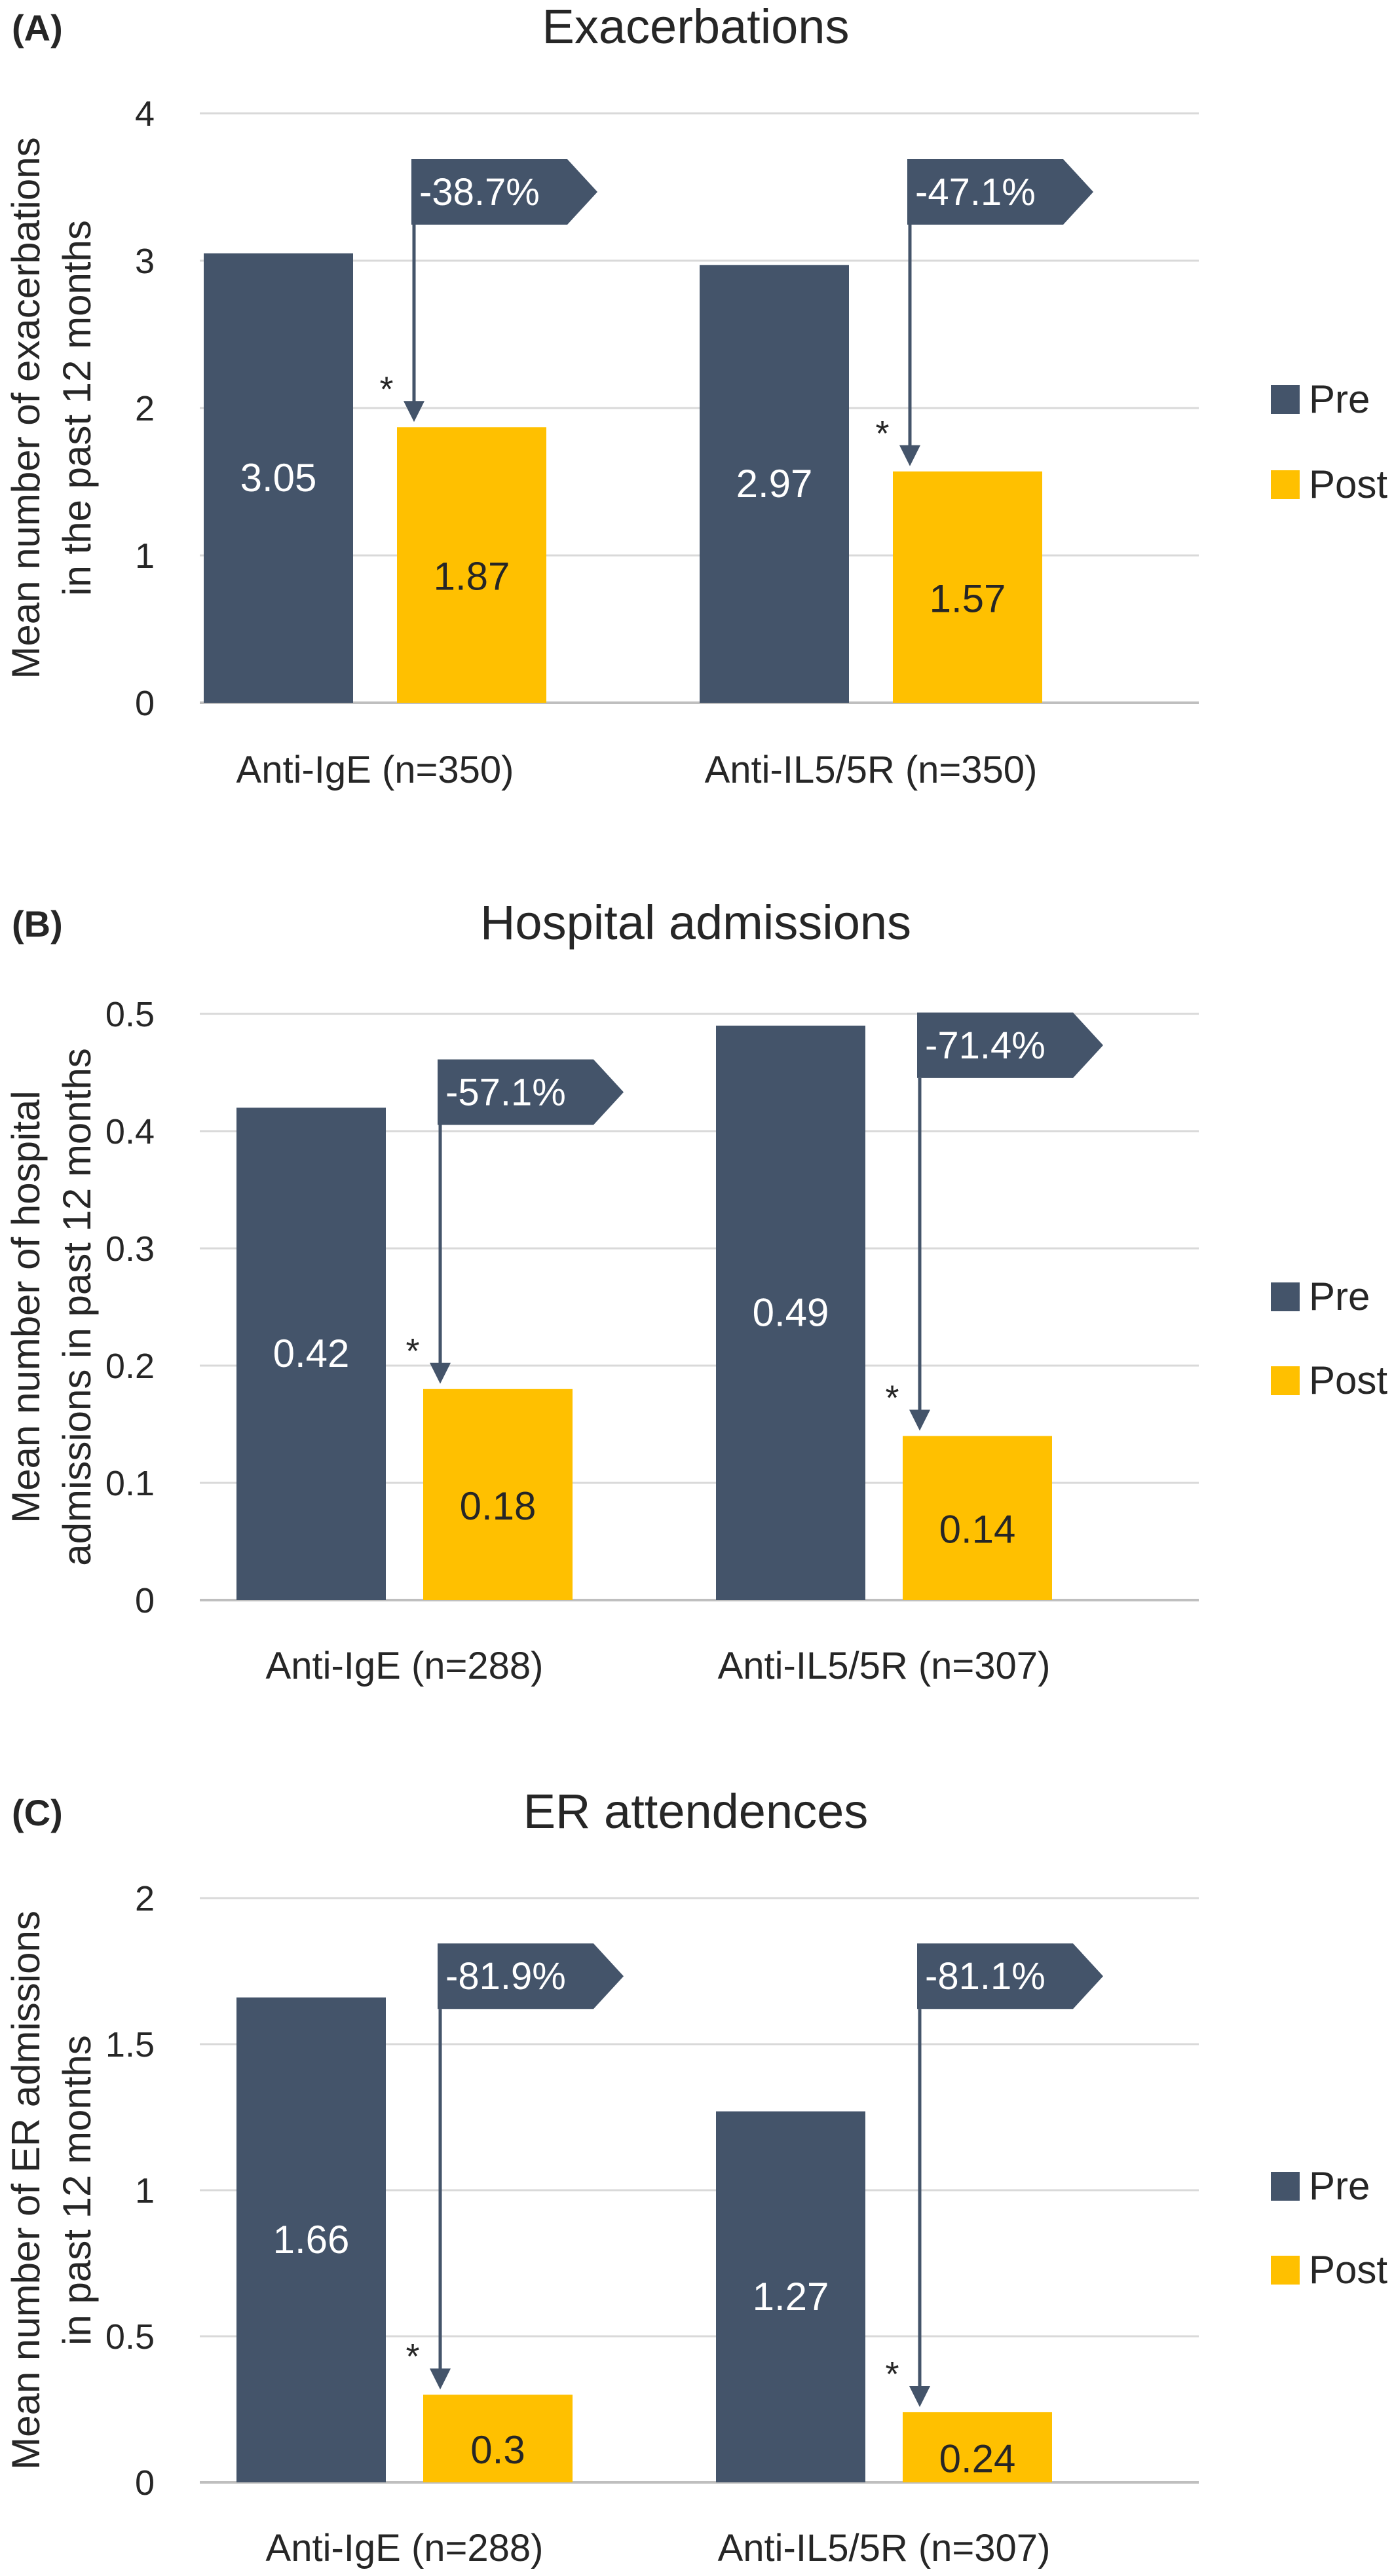 This screenshot has width=1394, height=2576. I want to click on change-callout-label: -81.9%, so click(506, 1976).